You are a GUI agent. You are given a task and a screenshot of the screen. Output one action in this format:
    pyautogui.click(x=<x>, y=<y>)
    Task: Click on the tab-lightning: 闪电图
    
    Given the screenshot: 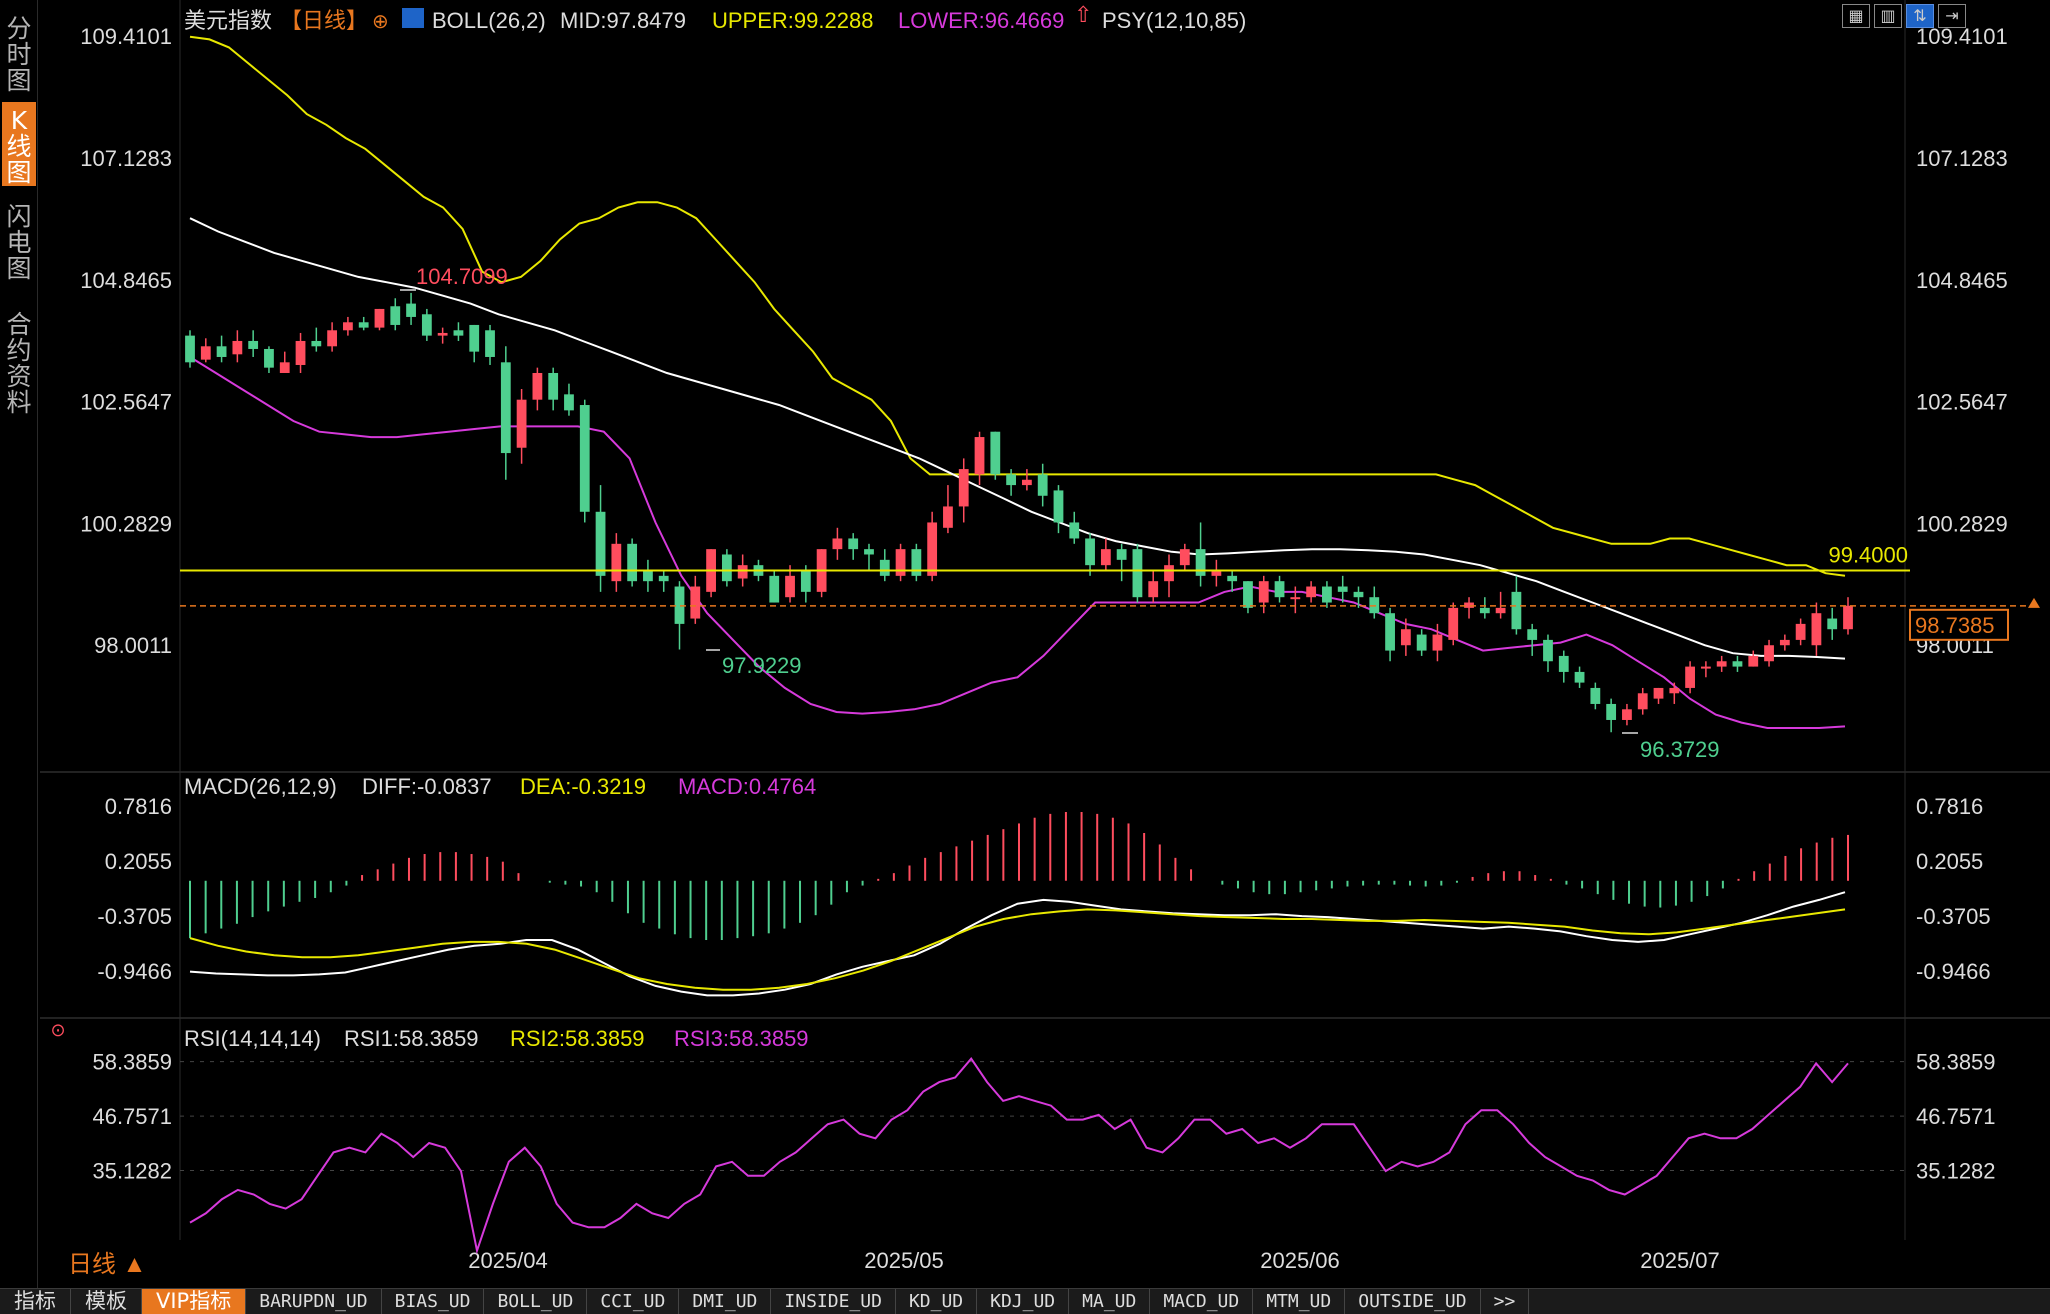 What is the action you would take?
    pyautogui.click(x=19, y=242)
    